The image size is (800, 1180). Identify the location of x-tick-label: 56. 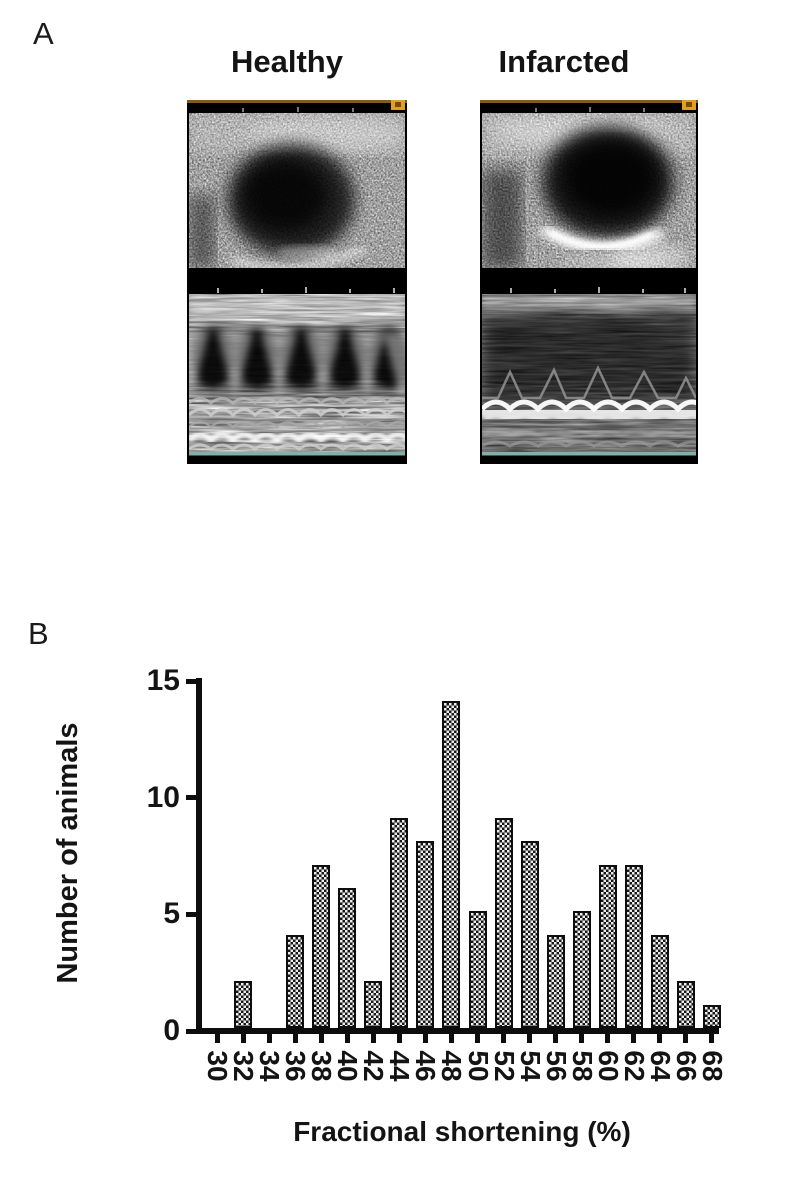
(556, 1066).